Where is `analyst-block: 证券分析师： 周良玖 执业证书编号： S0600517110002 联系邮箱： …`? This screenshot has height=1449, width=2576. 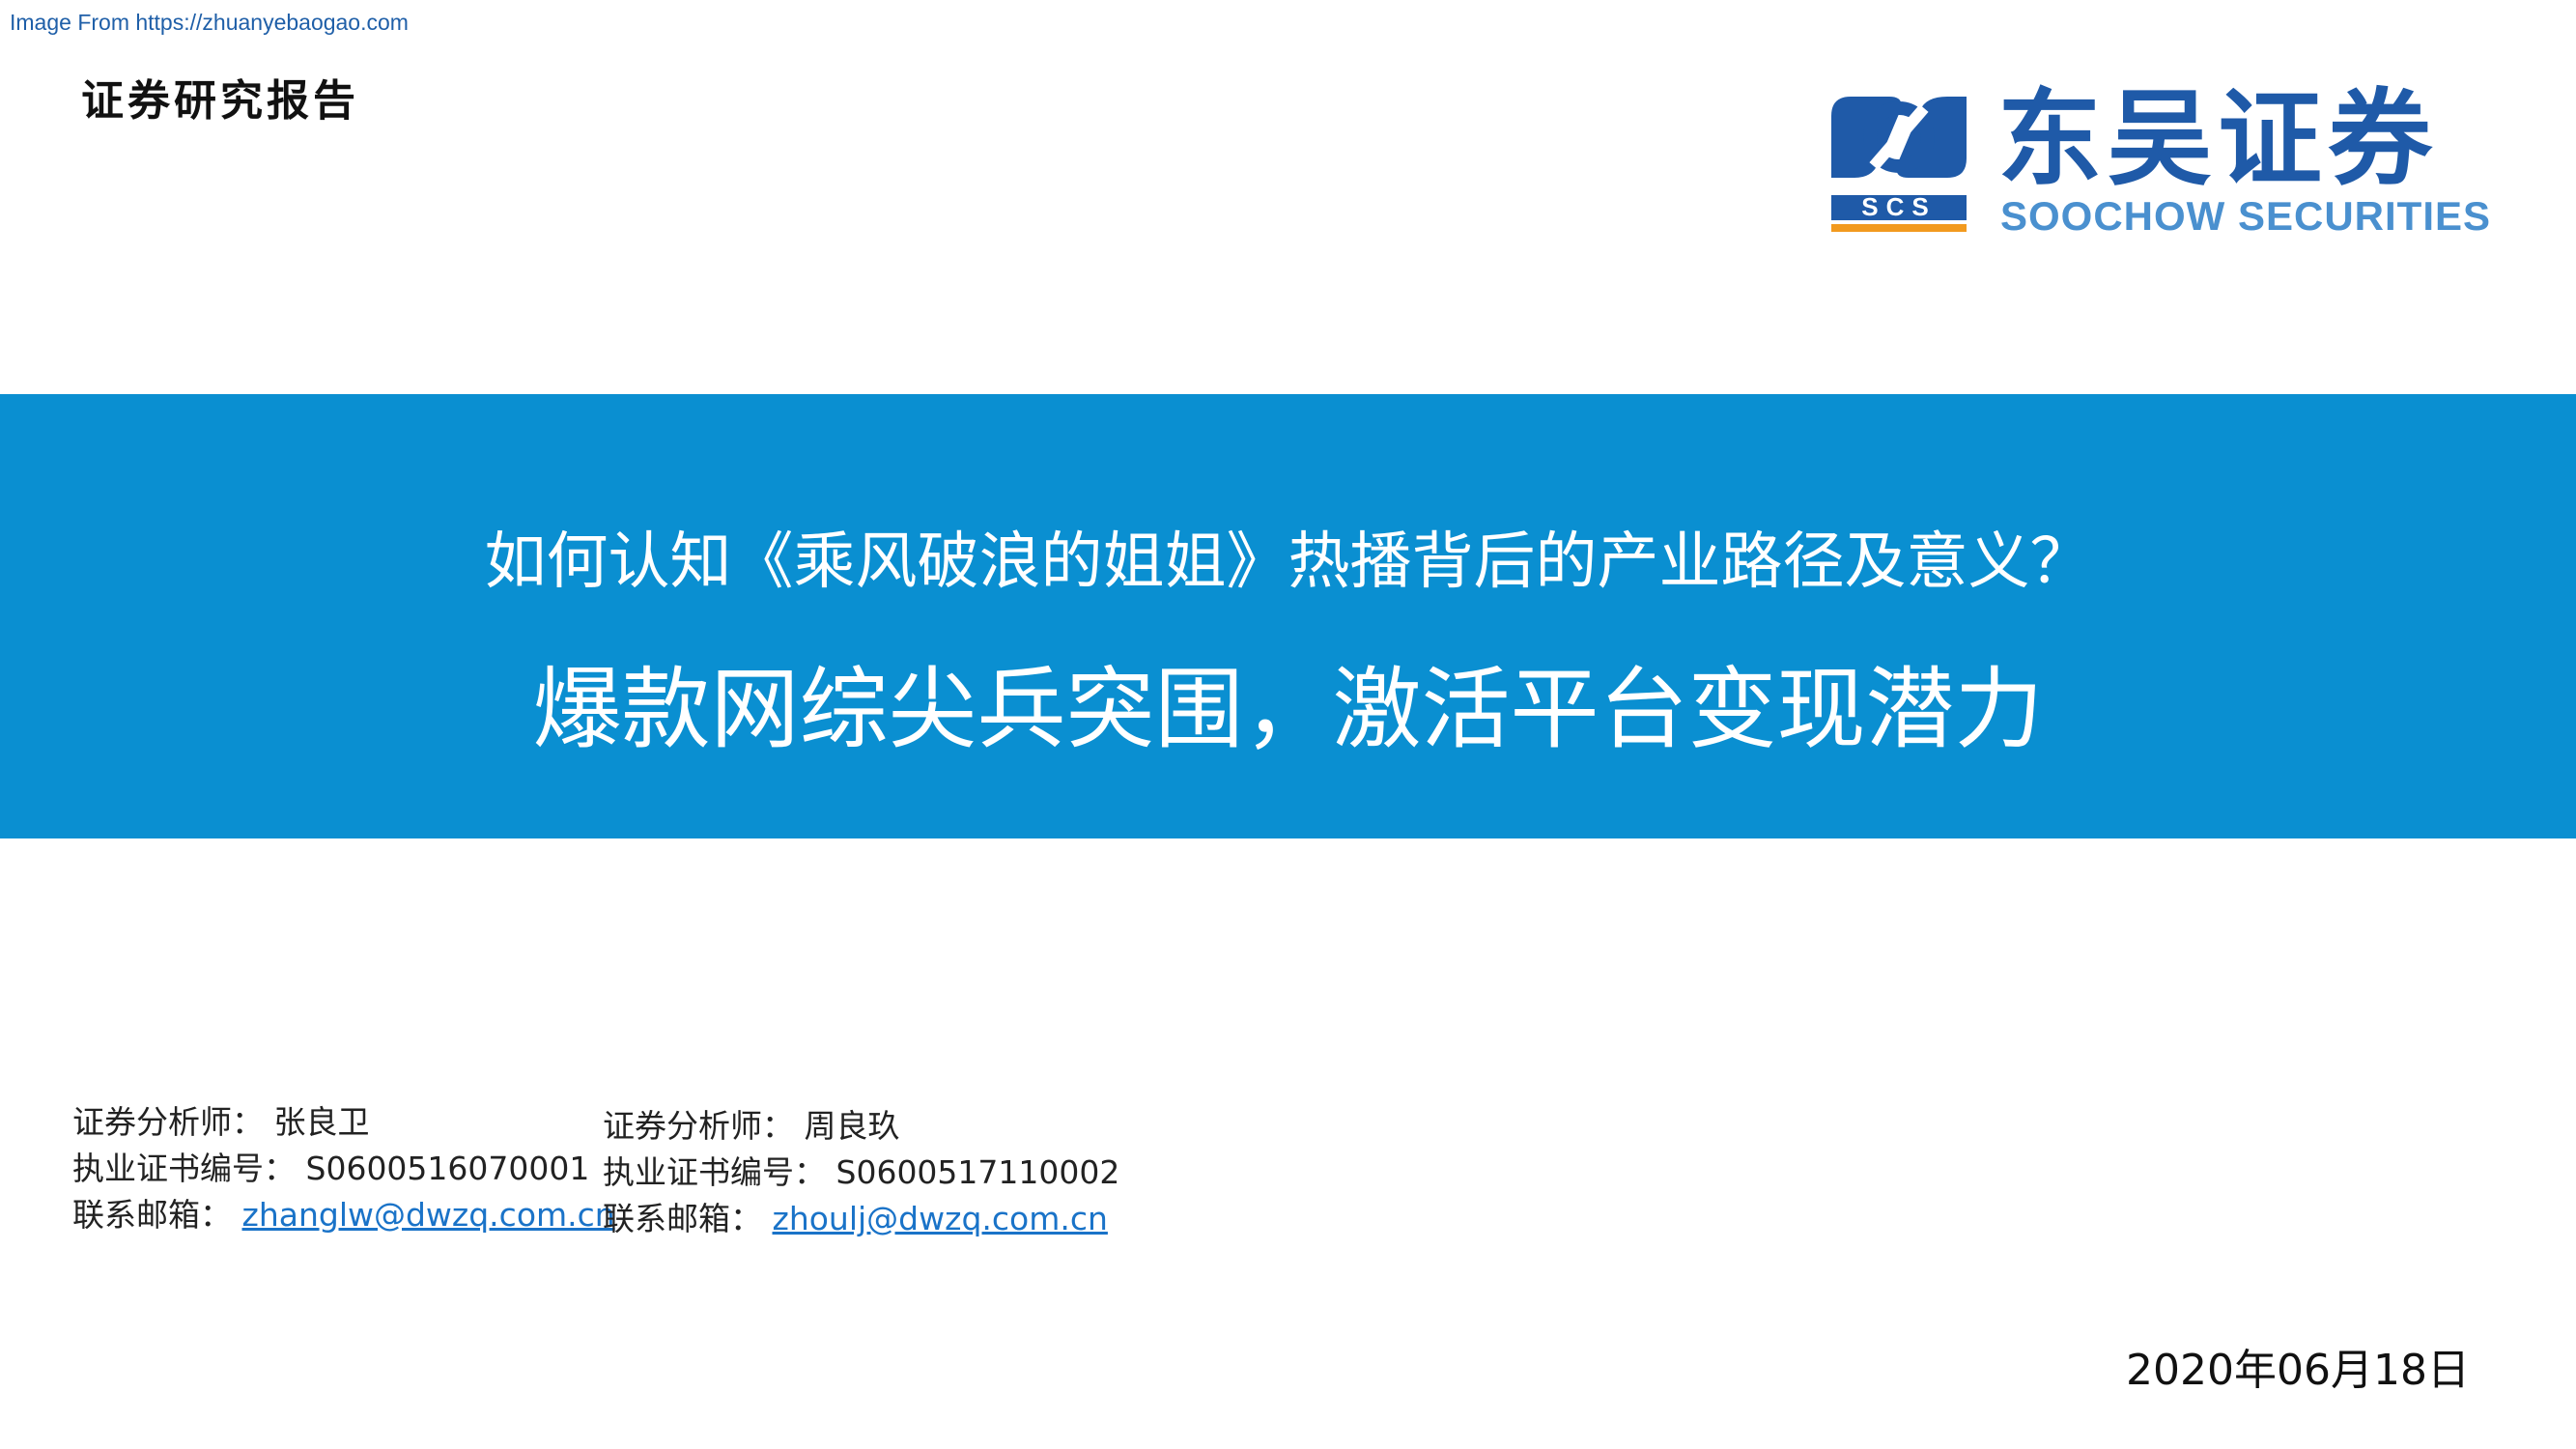 analyst-block: 证券分析师： 周良玖 执业证书编号： S0600517110002 联系邮箱： … is located at coordinates (861, 1172).